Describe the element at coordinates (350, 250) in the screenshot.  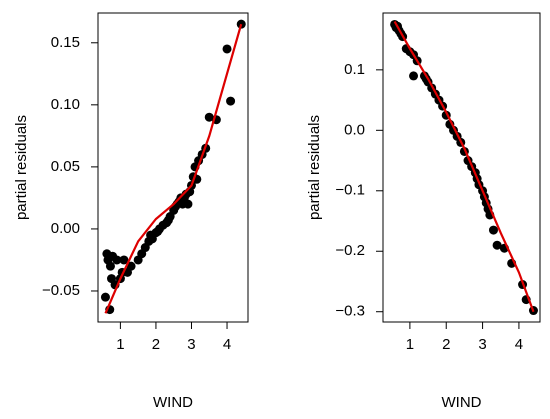
I see `y-tick-label: −0.2` at that location.